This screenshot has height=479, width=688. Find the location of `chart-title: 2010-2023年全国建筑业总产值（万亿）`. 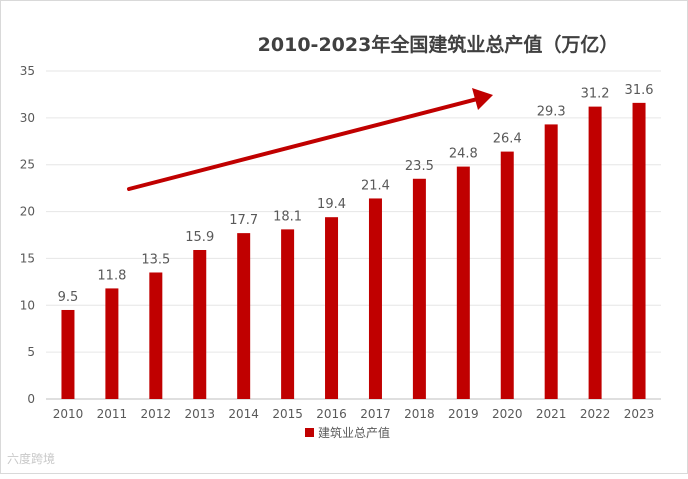

chart-title: 2010-2023年全国建筑业总产值（万亿） is located at coordinates (438, 44).